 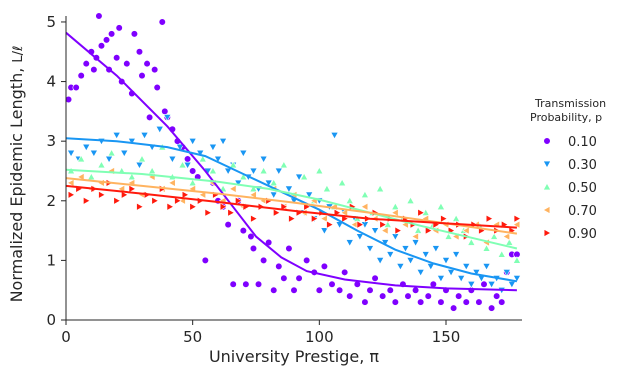 I want to click on y-axis-title: Normalized Epidemic Length, L/ℓ, so click(x=16, y=174).